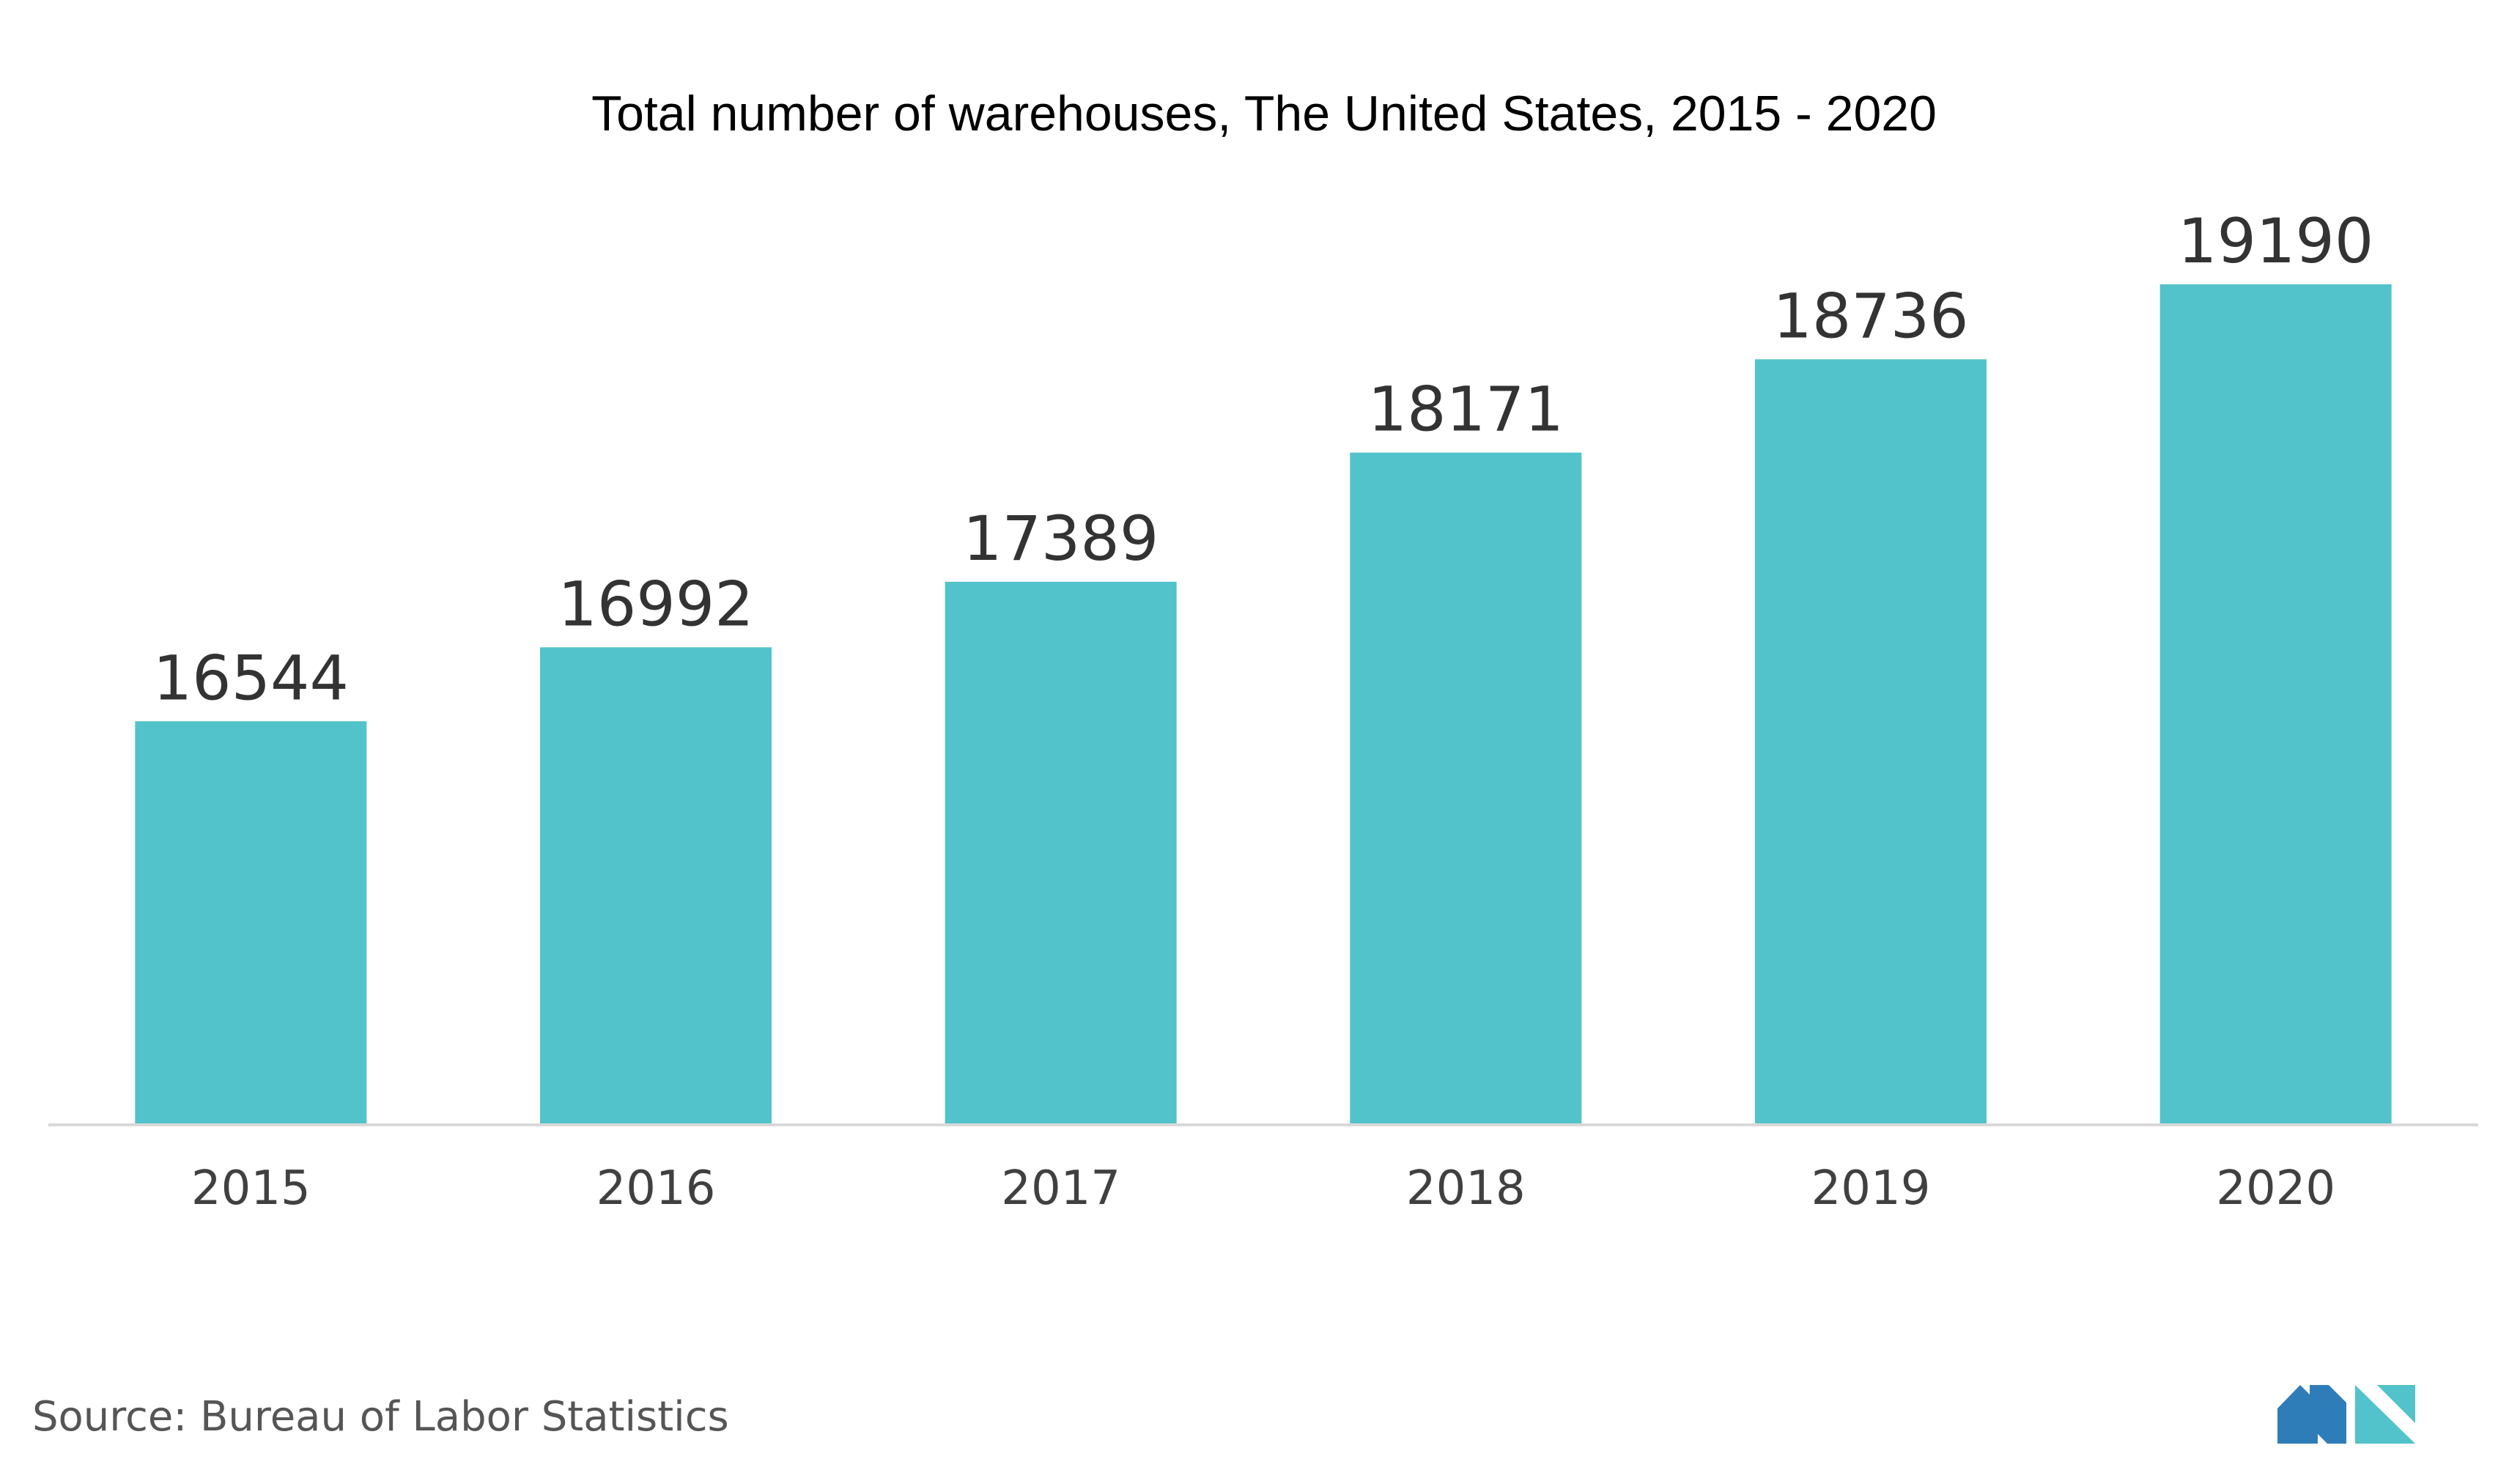 This screenshot has height=1470, width=2520. Describe the element at coordinates (380, 1417) in the screenshot. I see `source-text: Source: Bureau of Labor Statistics` at that location.